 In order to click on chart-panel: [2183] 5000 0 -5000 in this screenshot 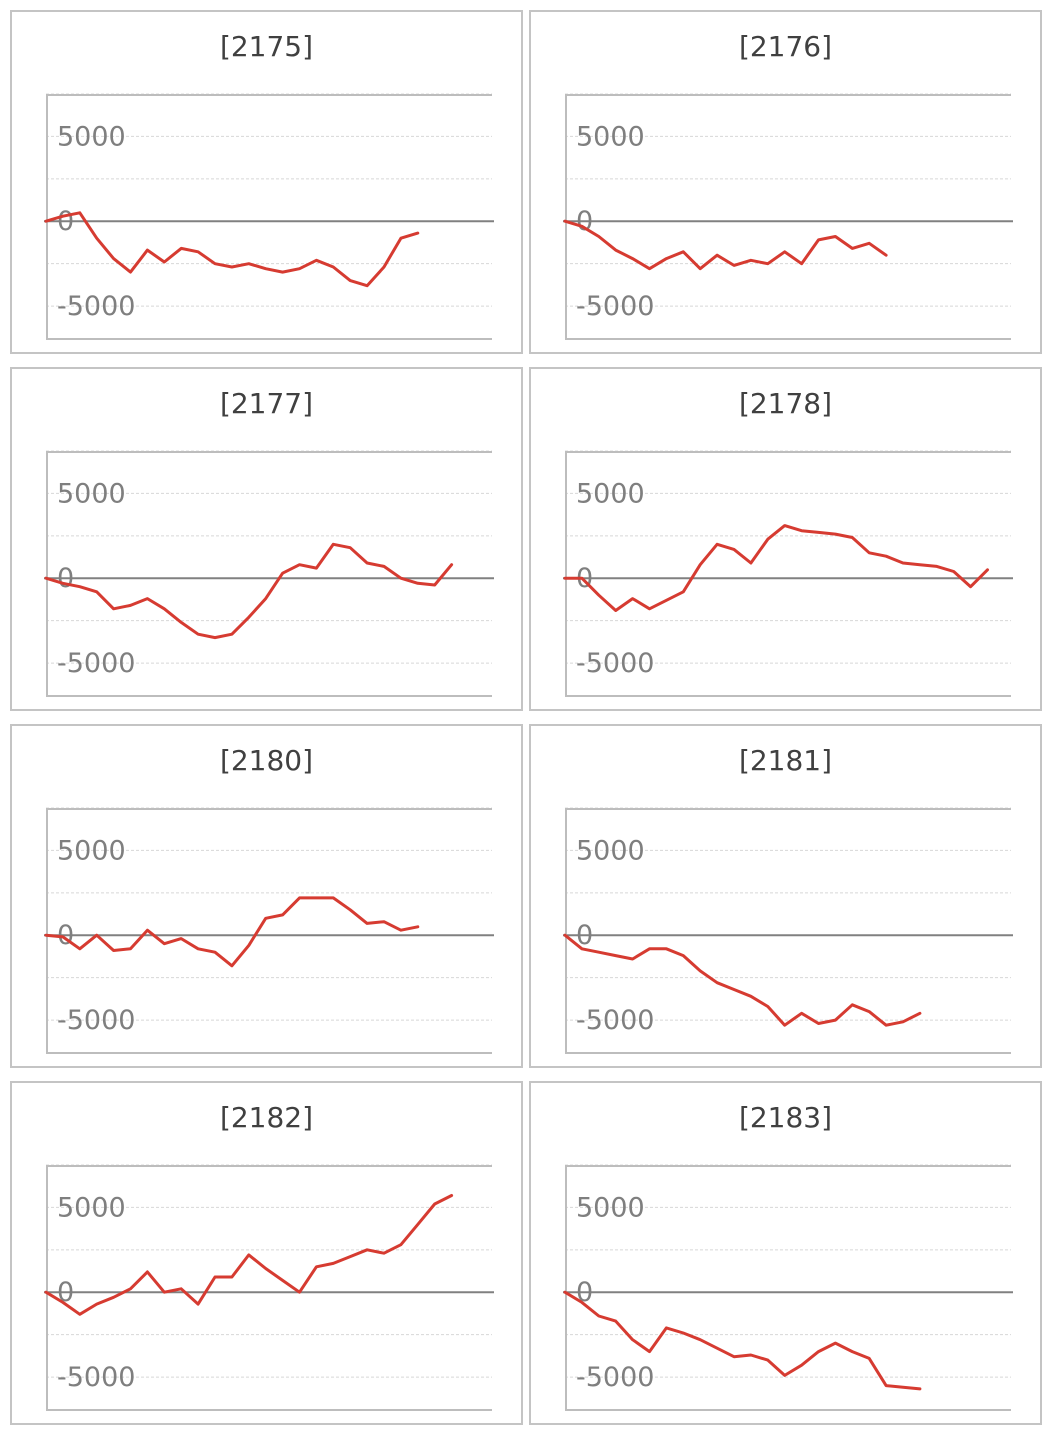, I will do `click(785, 1253)`.